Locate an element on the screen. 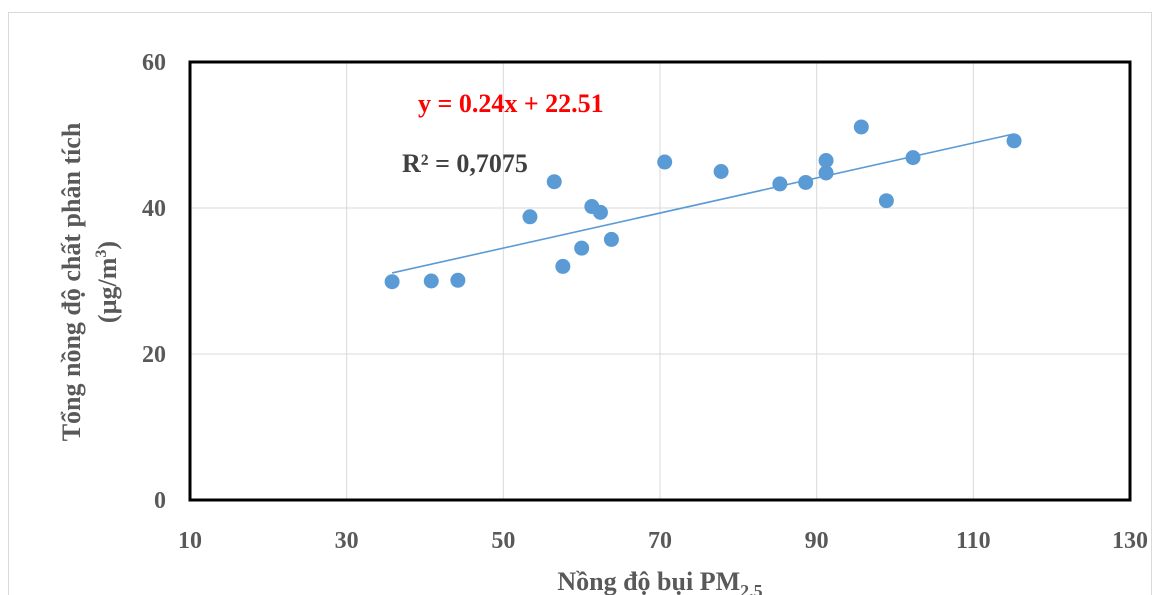 The image size is (1160, 595). y-axis-title-line2: (µg/m3) is located at coordinates (107, 282).